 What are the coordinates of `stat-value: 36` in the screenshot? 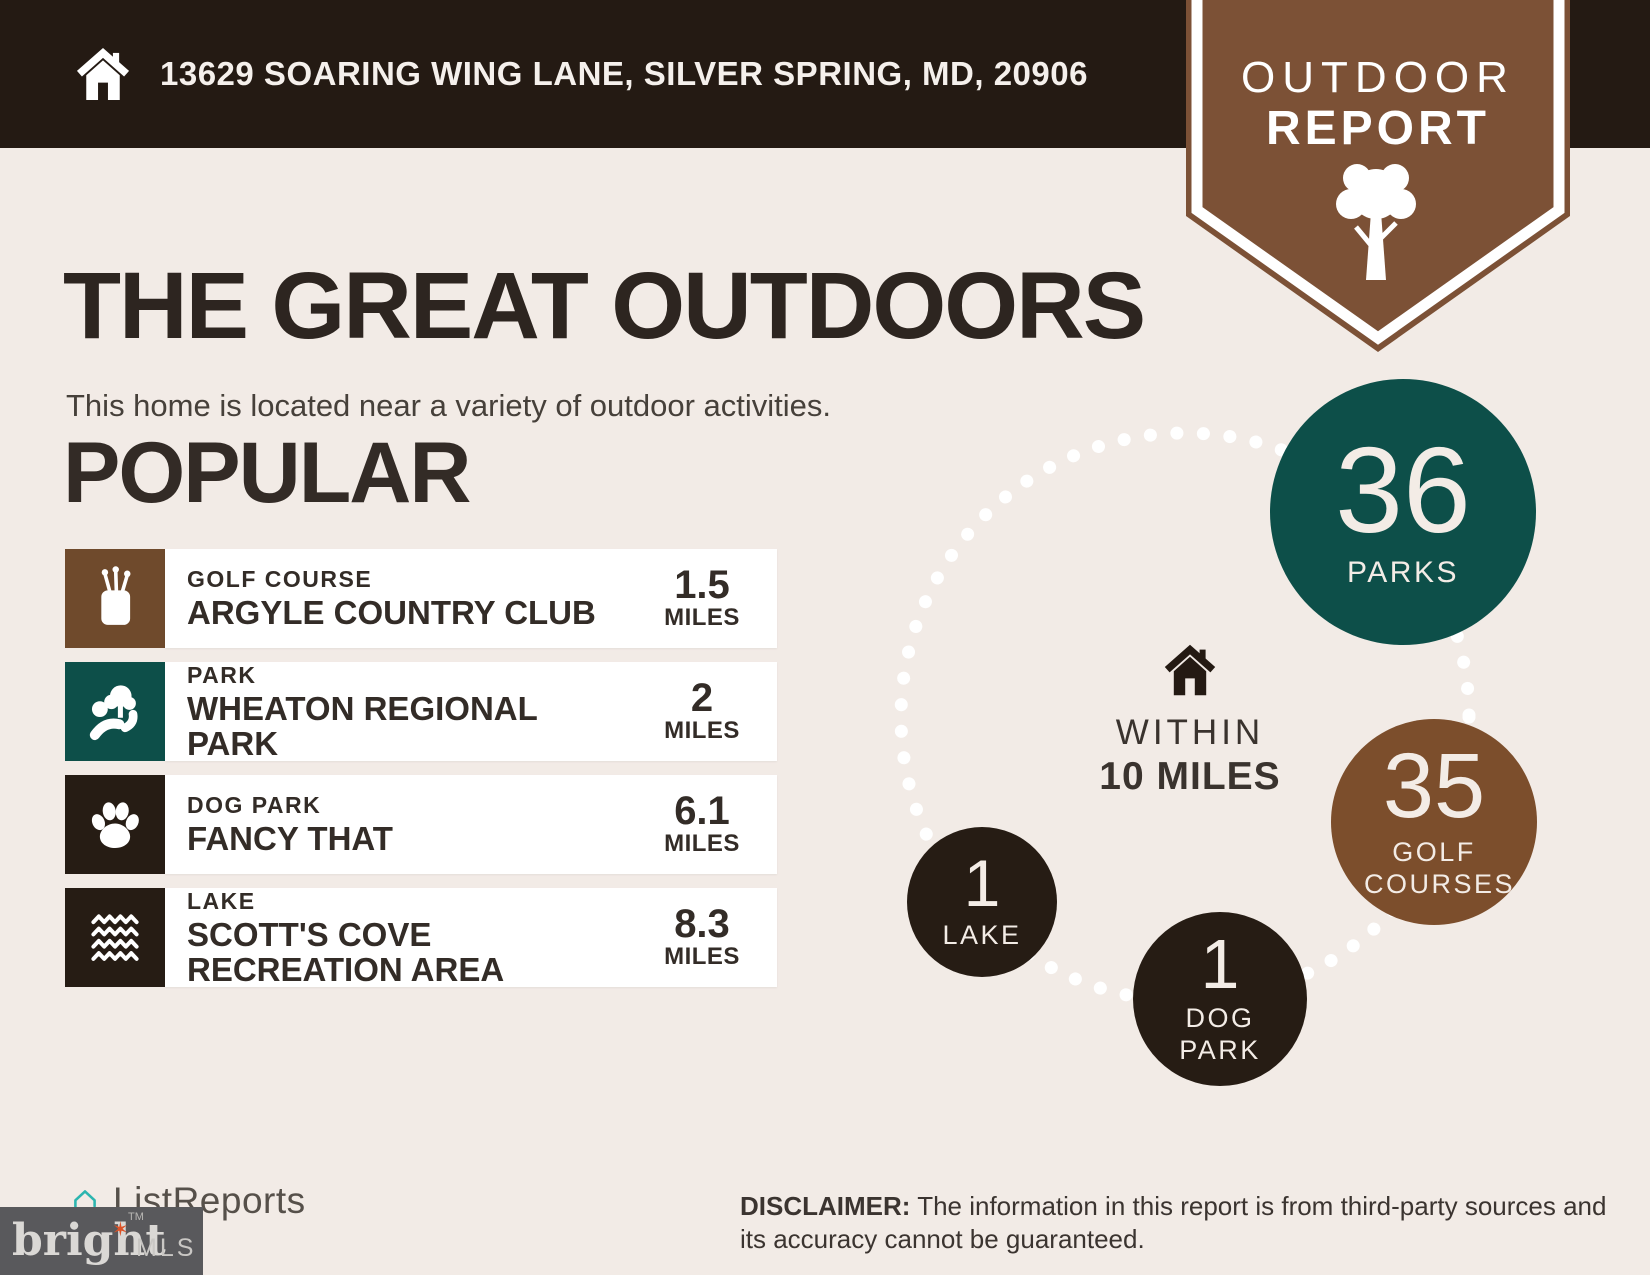 It's located at (1403, 490).